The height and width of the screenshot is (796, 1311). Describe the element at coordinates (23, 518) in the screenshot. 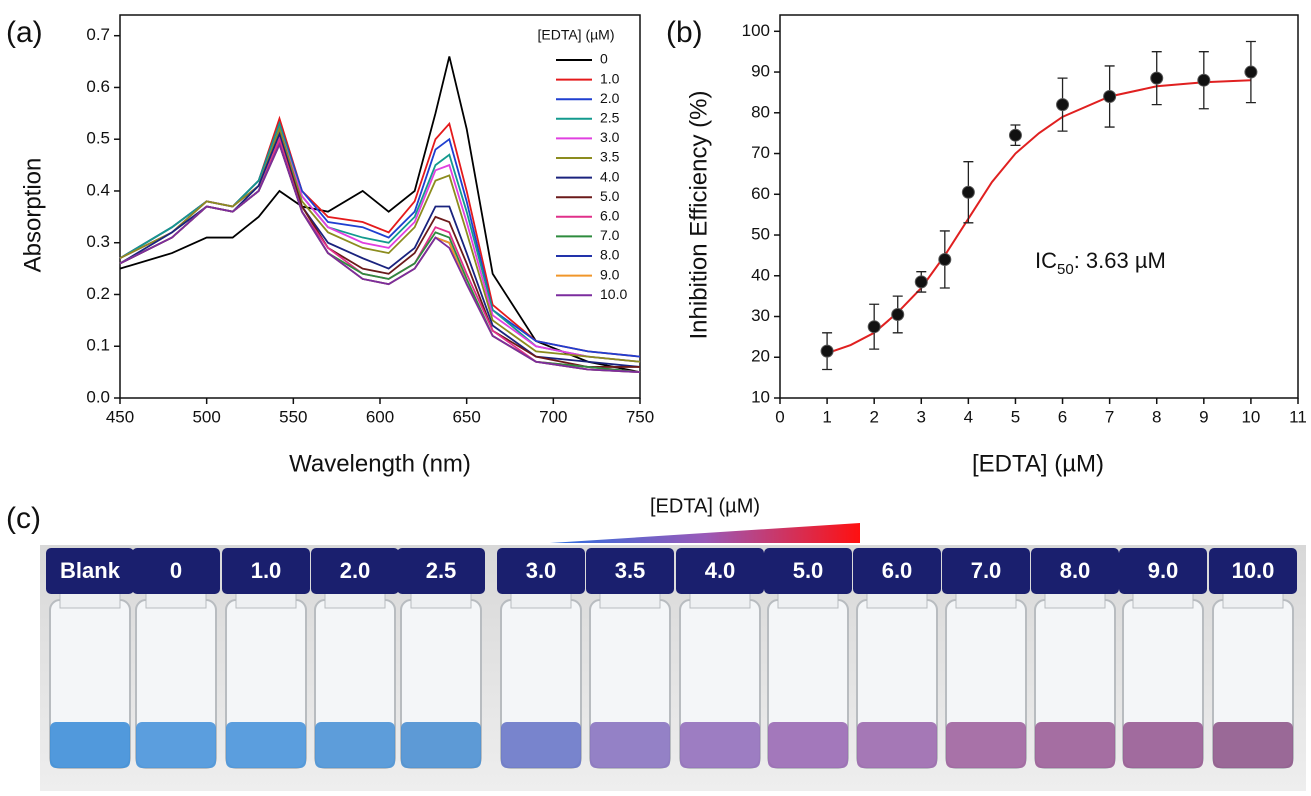

I see `panel-label: (c)` at that location.